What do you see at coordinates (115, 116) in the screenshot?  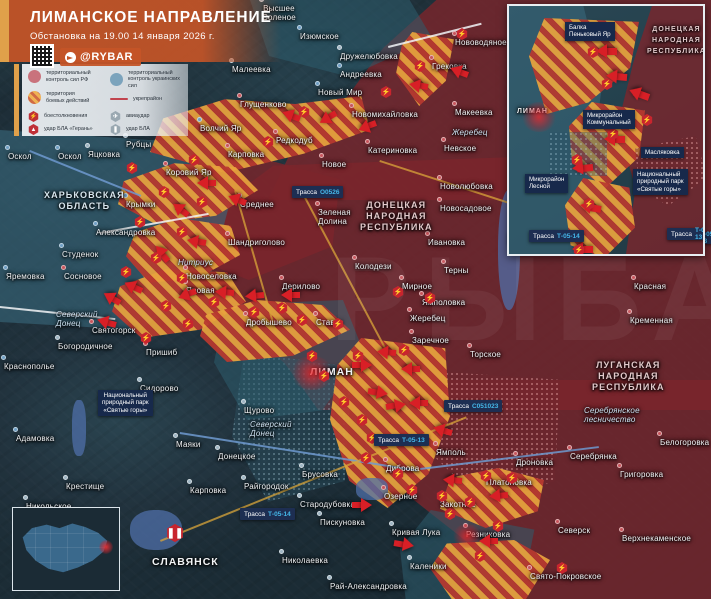 I see `airstrike-badge-icon: ✈` at bounding box center [115, 116].